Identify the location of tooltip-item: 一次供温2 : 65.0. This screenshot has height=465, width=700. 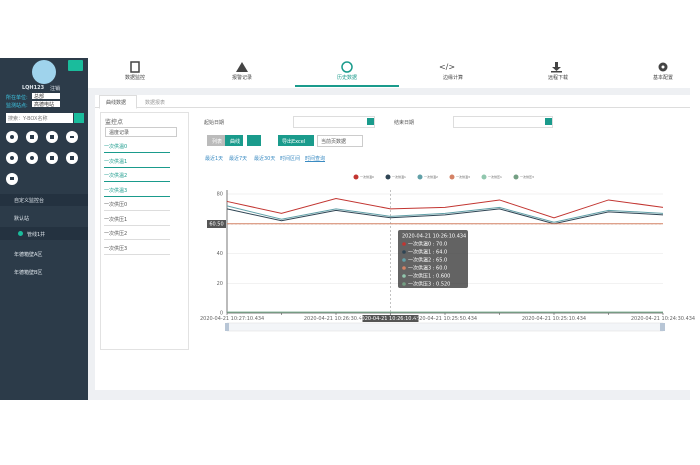
(427, 260).